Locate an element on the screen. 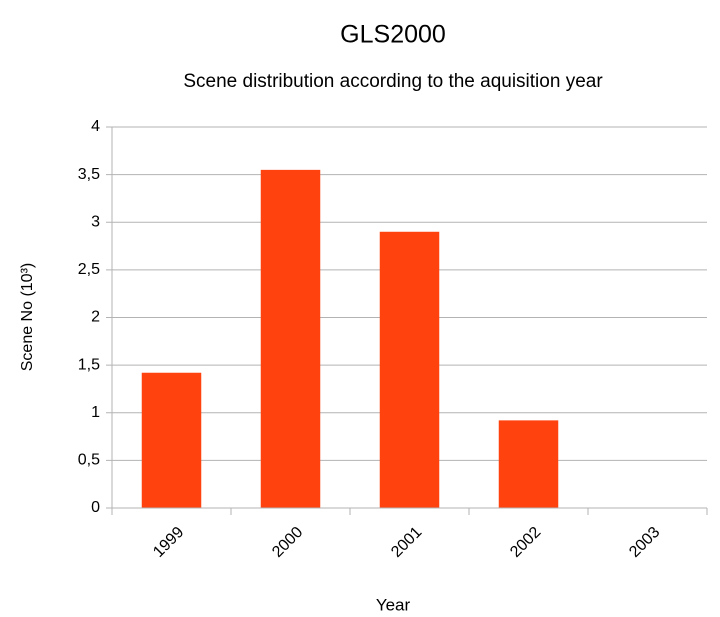 This screenshot has height=617, width=720. x-axis-label: Year is located at coordinates (393, 604).